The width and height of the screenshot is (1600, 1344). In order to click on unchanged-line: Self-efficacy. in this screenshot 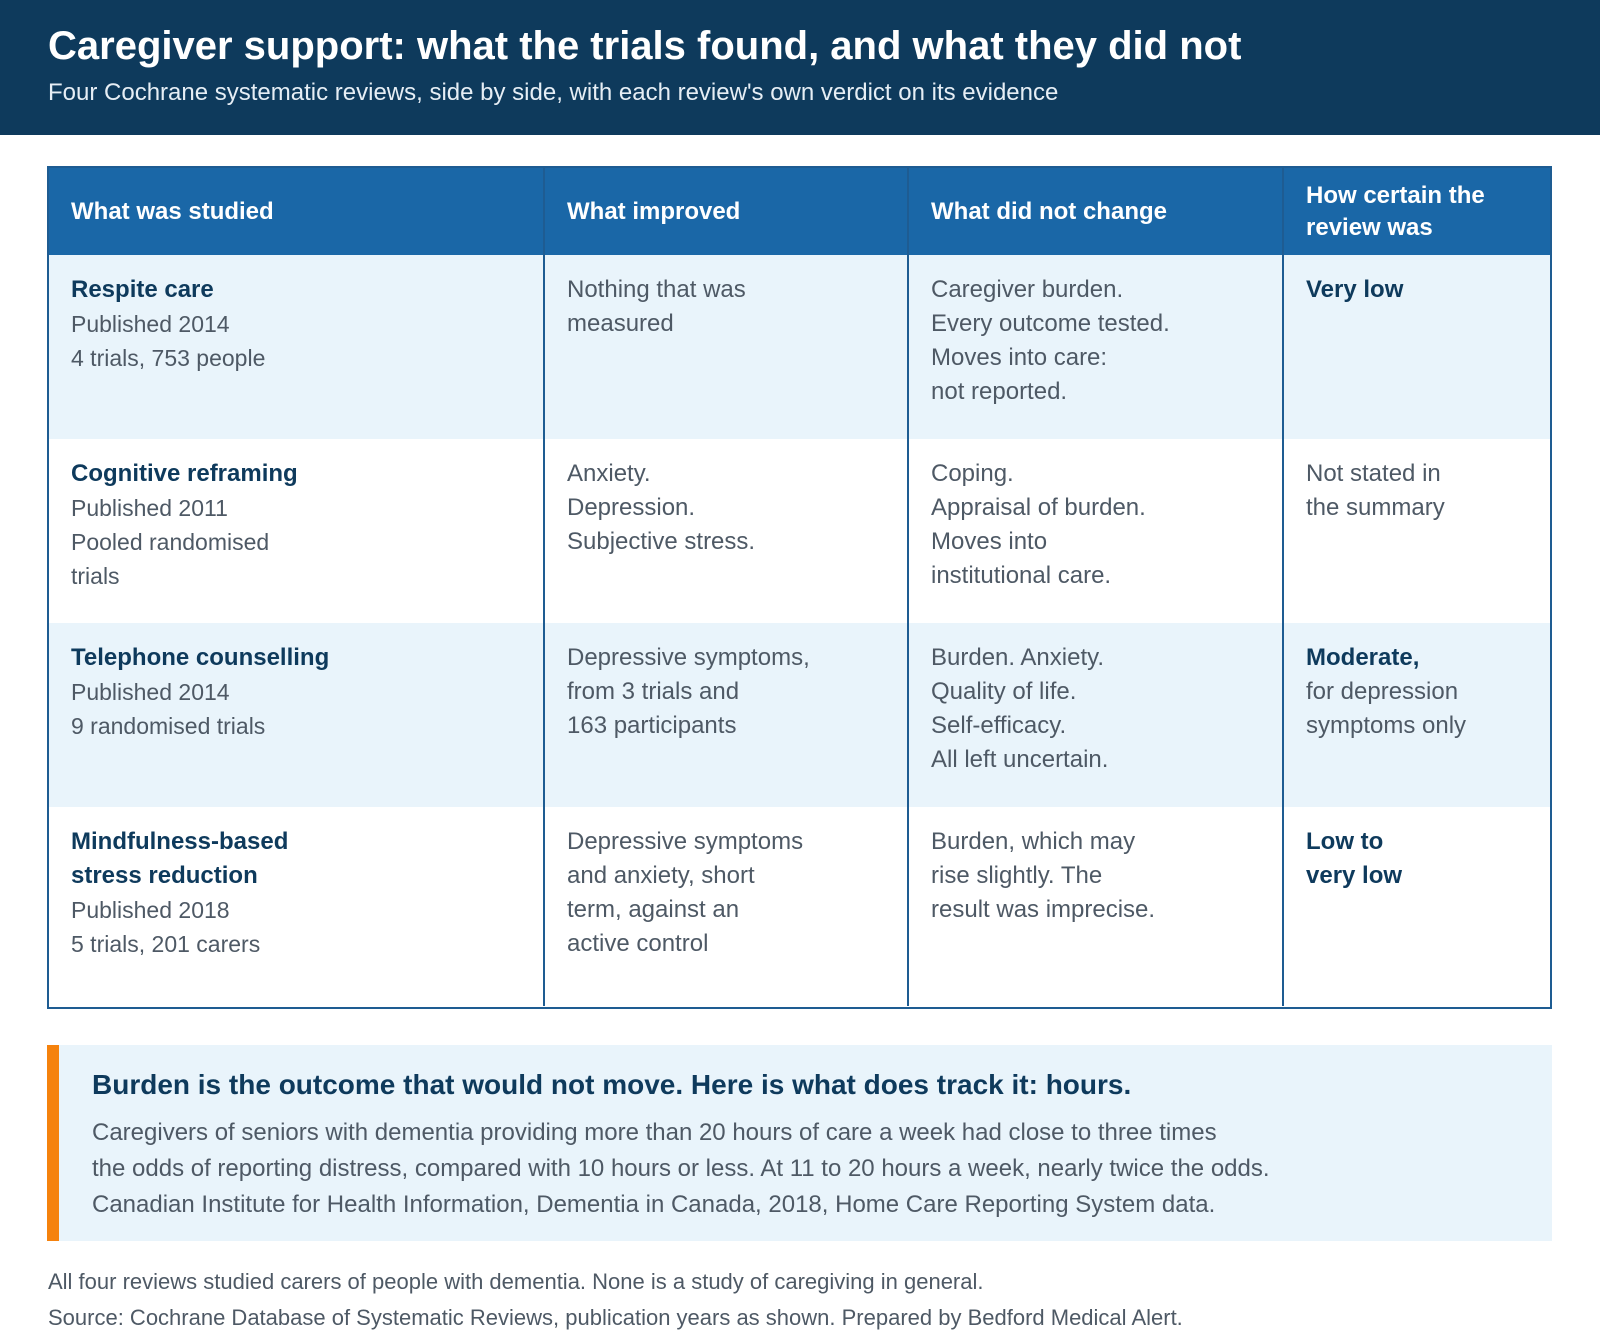, I will do `click(999, 725)`.